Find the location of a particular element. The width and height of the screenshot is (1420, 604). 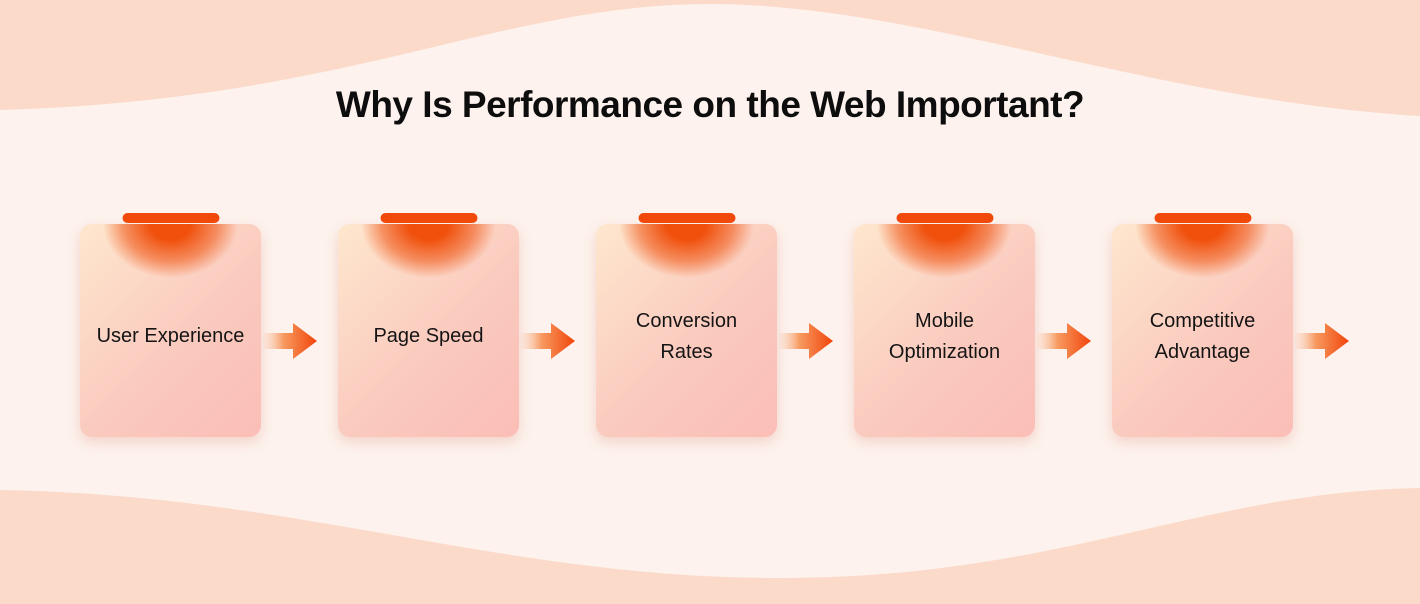

card-unit-mobile-optimization: Mobile Optimization is located at coordinates (972, 325).